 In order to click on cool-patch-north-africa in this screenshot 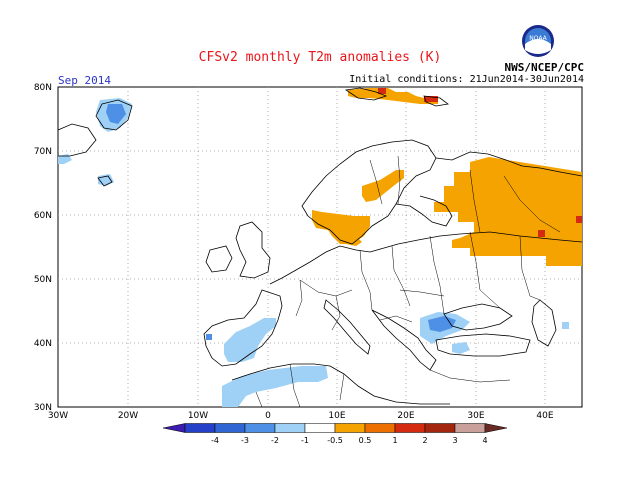, I will do `click(275, 386)`.